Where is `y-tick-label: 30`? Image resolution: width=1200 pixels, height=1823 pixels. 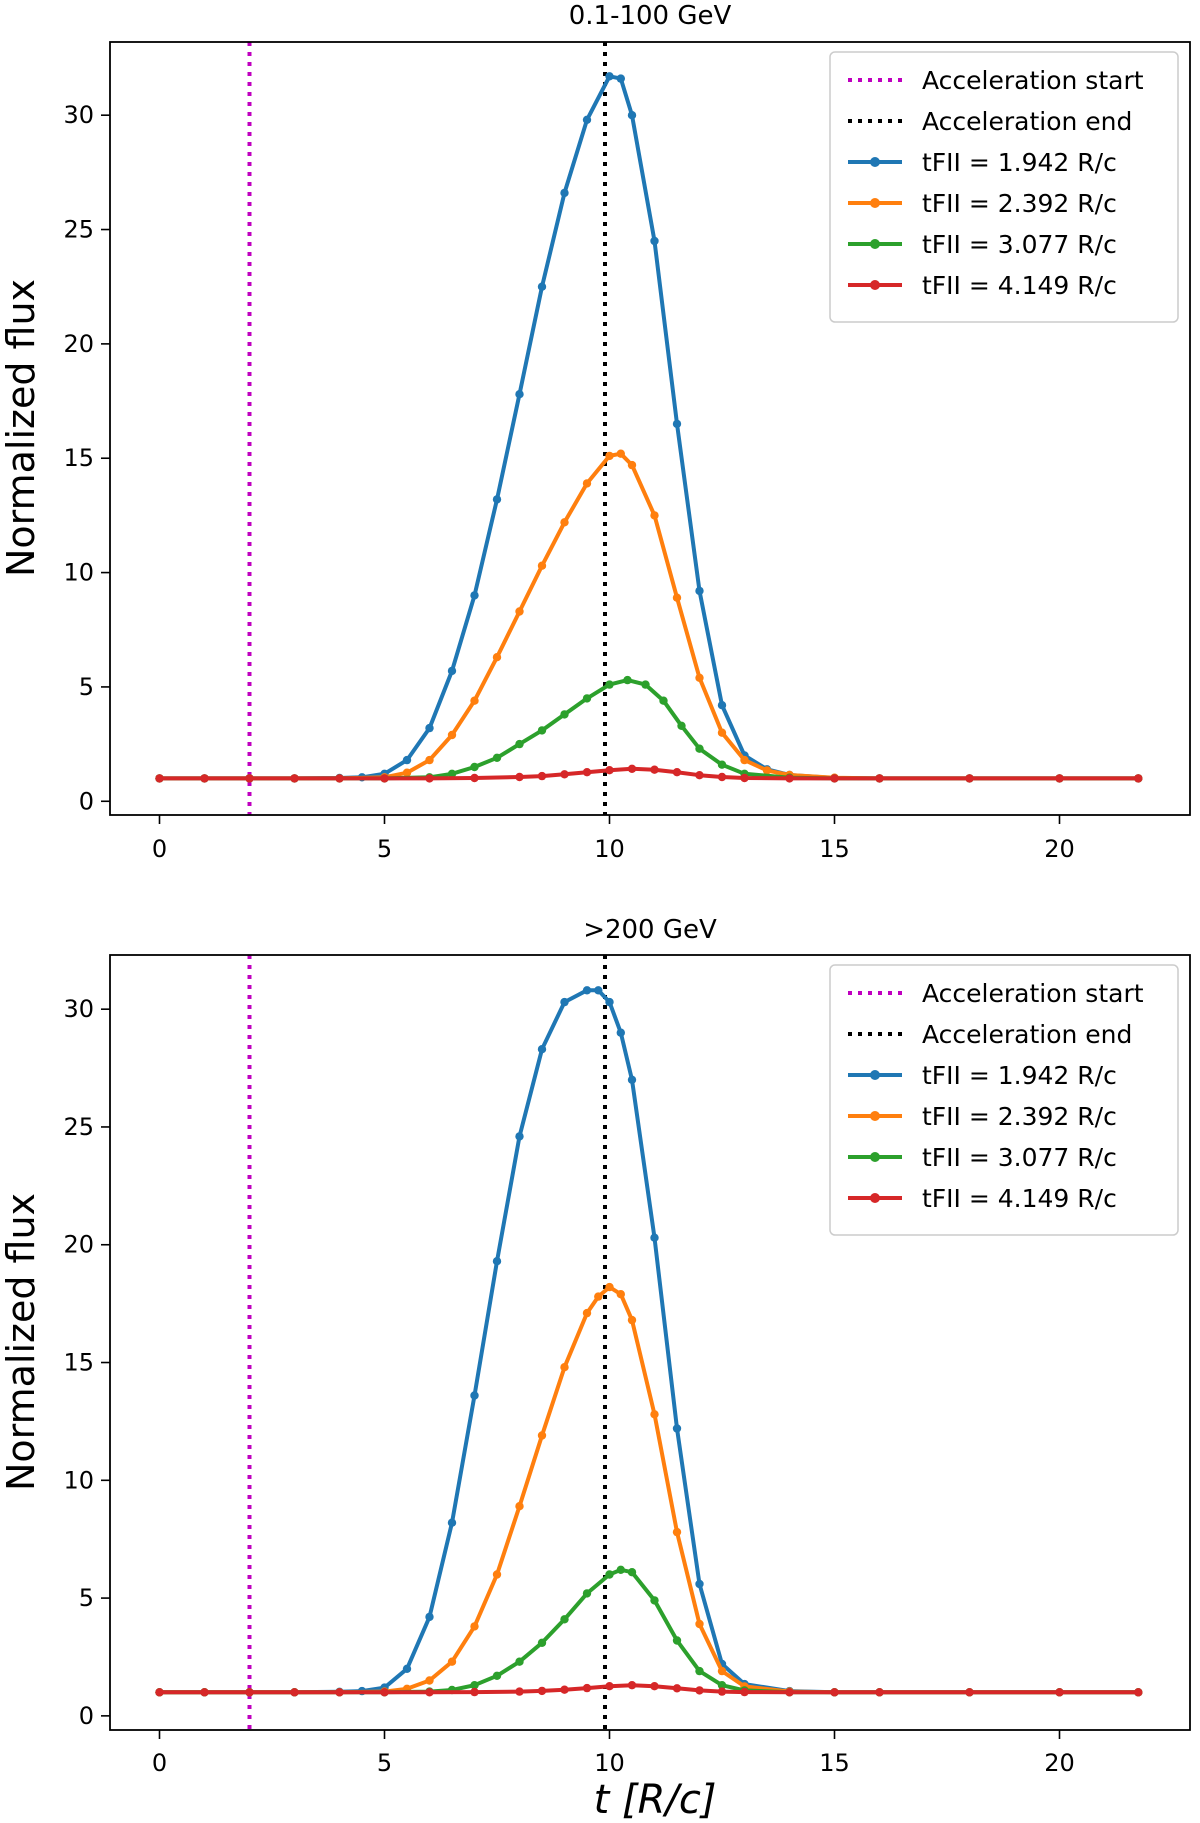
y-tick-label: 30 is located at coordinates (78, 1009).